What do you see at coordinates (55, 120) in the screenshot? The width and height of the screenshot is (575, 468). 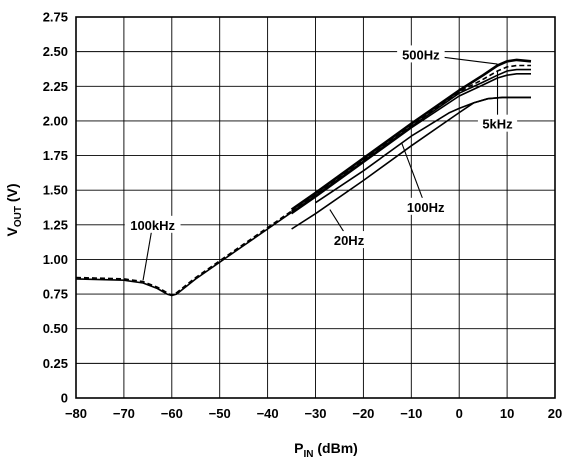 I see `y-tick-label: 2.00` at bounding box center [55, 120].